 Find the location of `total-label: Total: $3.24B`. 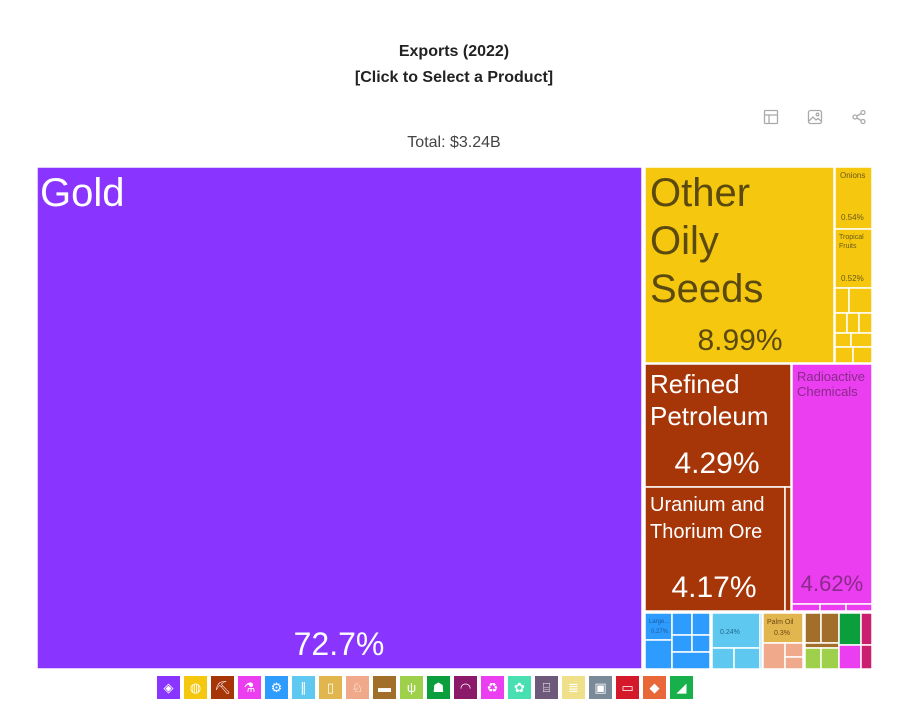

total-label: Total: $3.24B is located at coordinates (454, 142).